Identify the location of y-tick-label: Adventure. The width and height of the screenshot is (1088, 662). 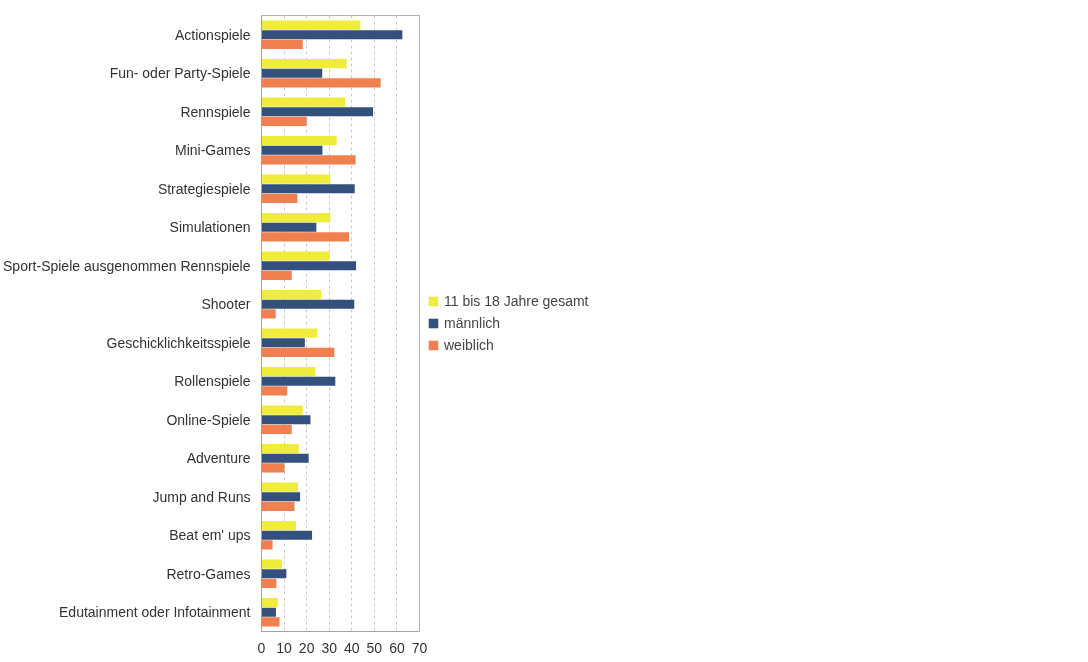
(218, 458).